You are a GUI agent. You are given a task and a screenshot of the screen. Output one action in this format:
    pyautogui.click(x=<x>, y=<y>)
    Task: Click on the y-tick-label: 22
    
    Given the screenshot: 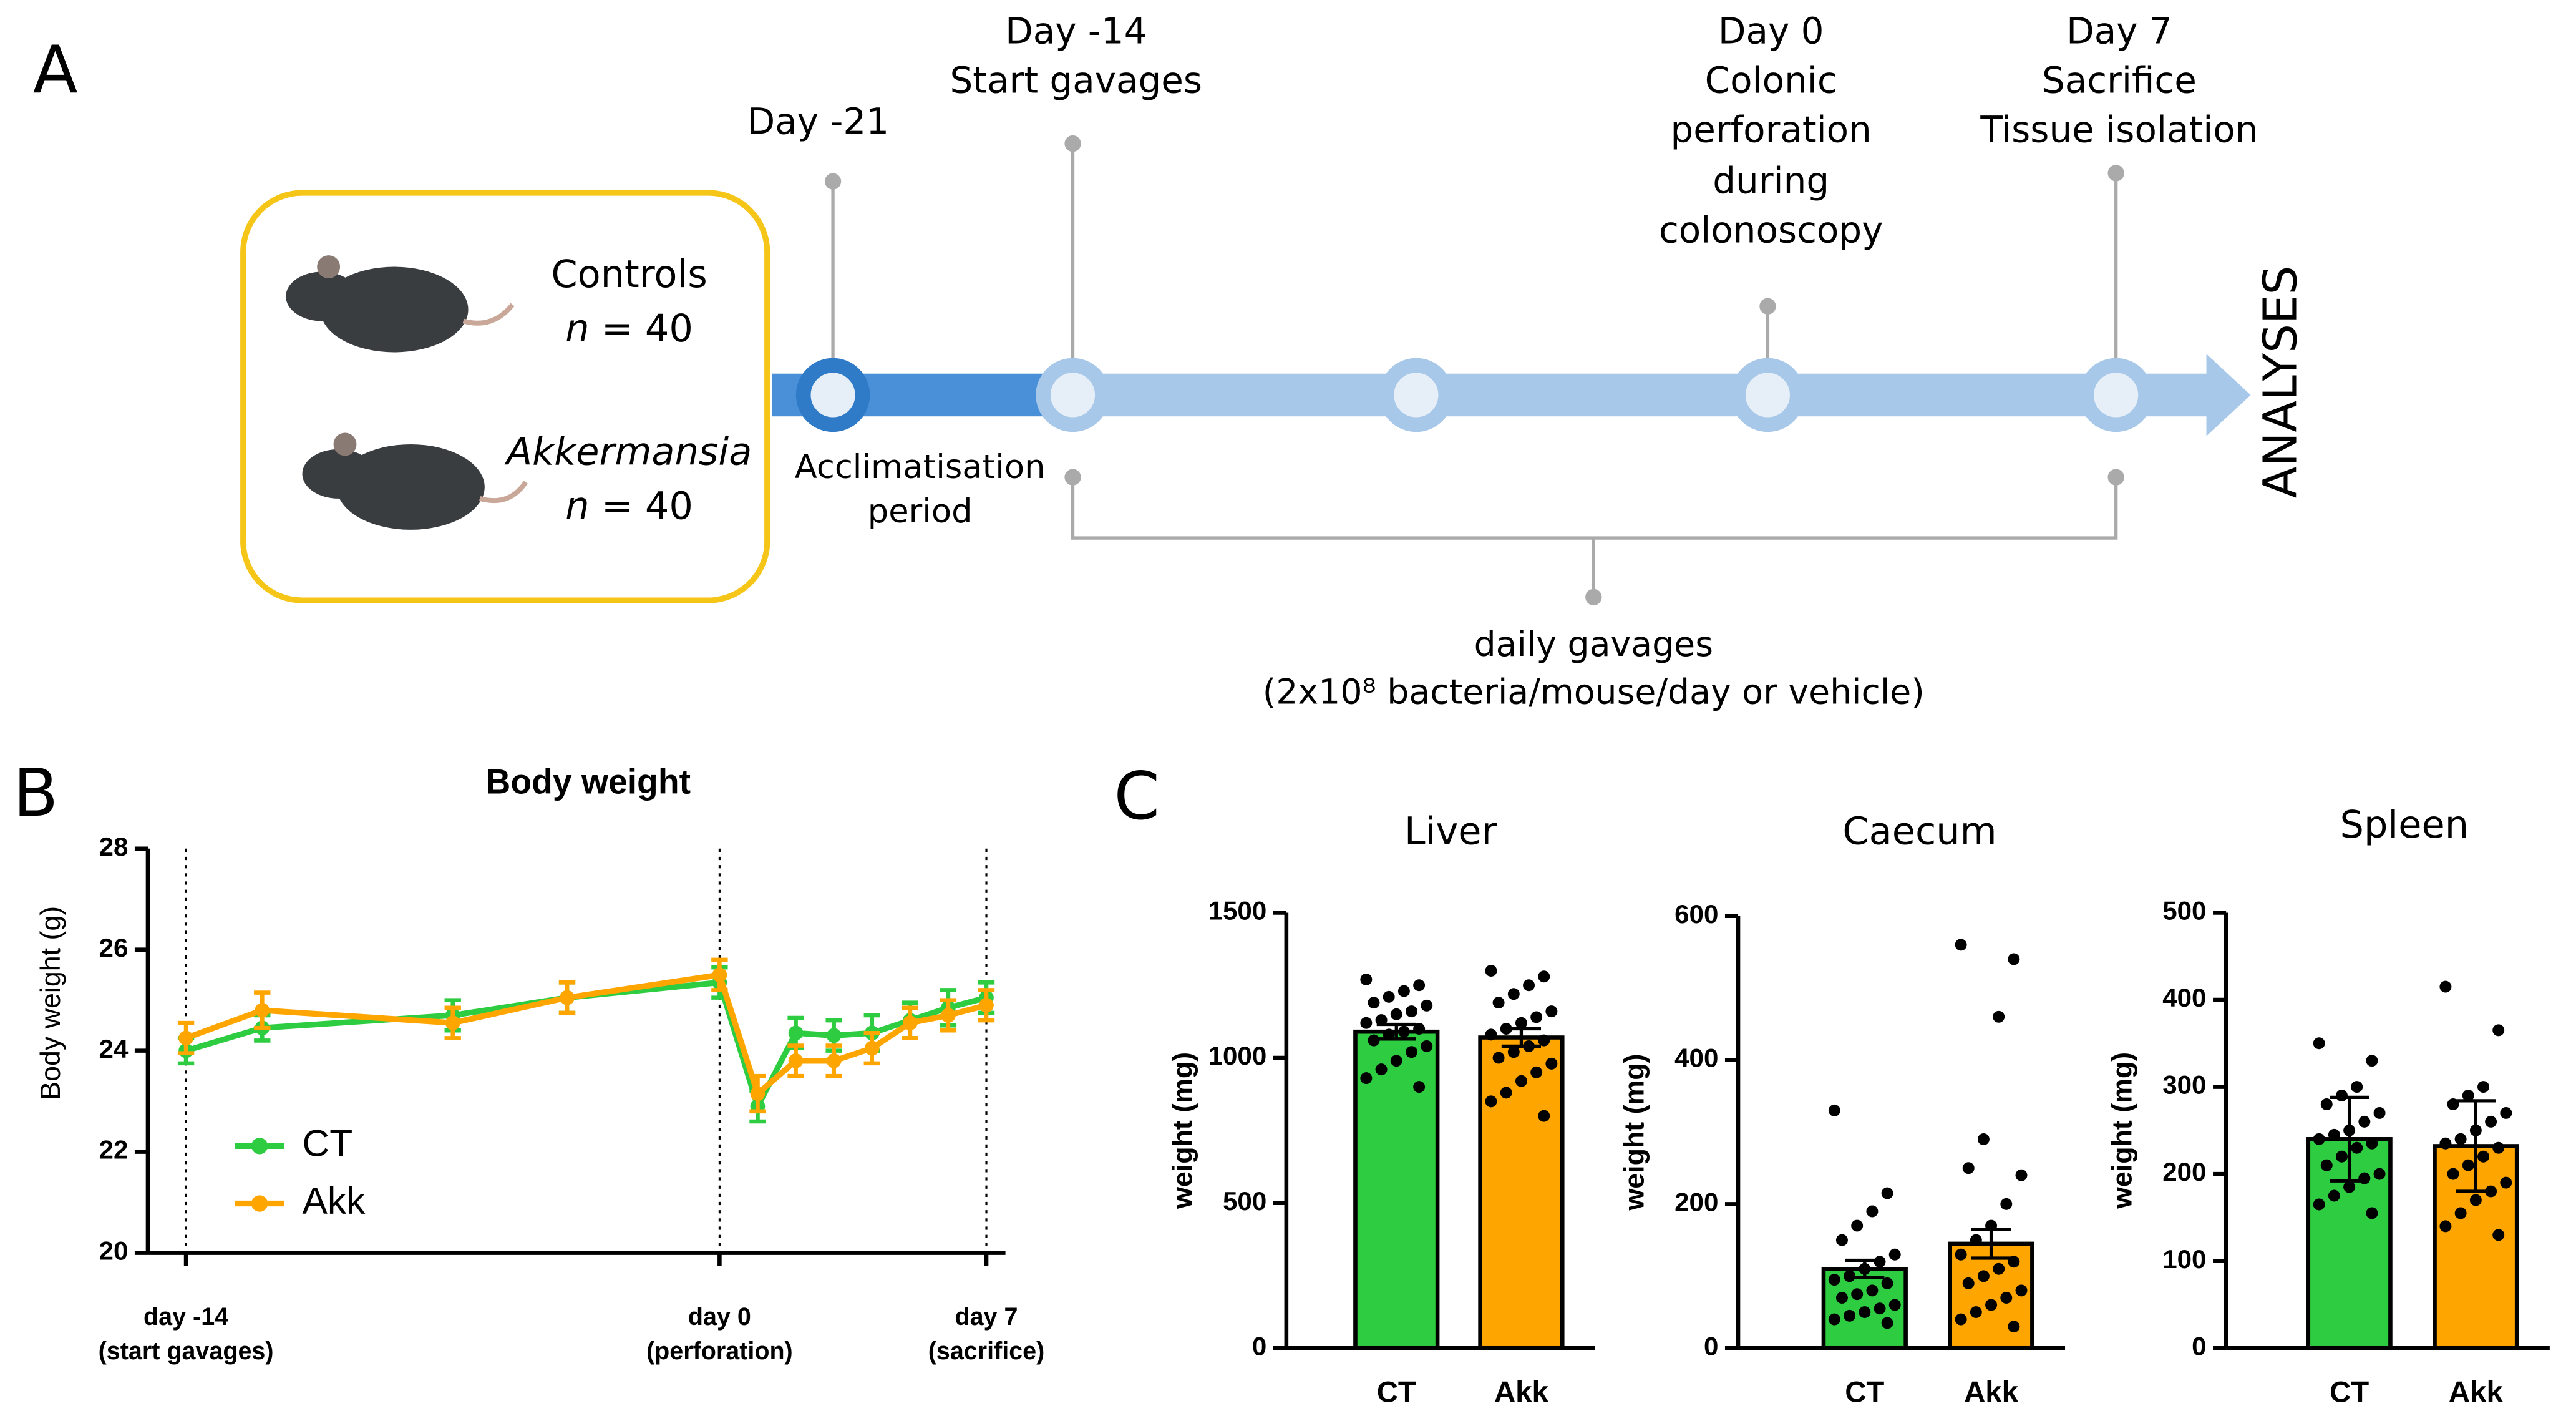 What is the action you would take?
    pyautogui.click(x=114, y=1150)
    